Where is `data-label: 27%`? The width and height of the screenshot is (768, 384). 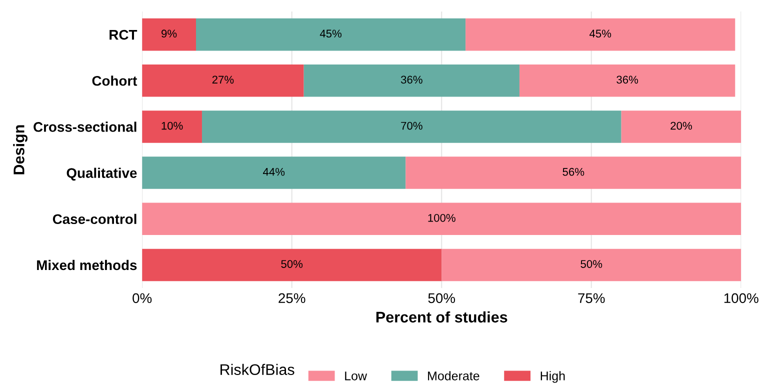
data-label: 27% is located at coordinates (223, 80).